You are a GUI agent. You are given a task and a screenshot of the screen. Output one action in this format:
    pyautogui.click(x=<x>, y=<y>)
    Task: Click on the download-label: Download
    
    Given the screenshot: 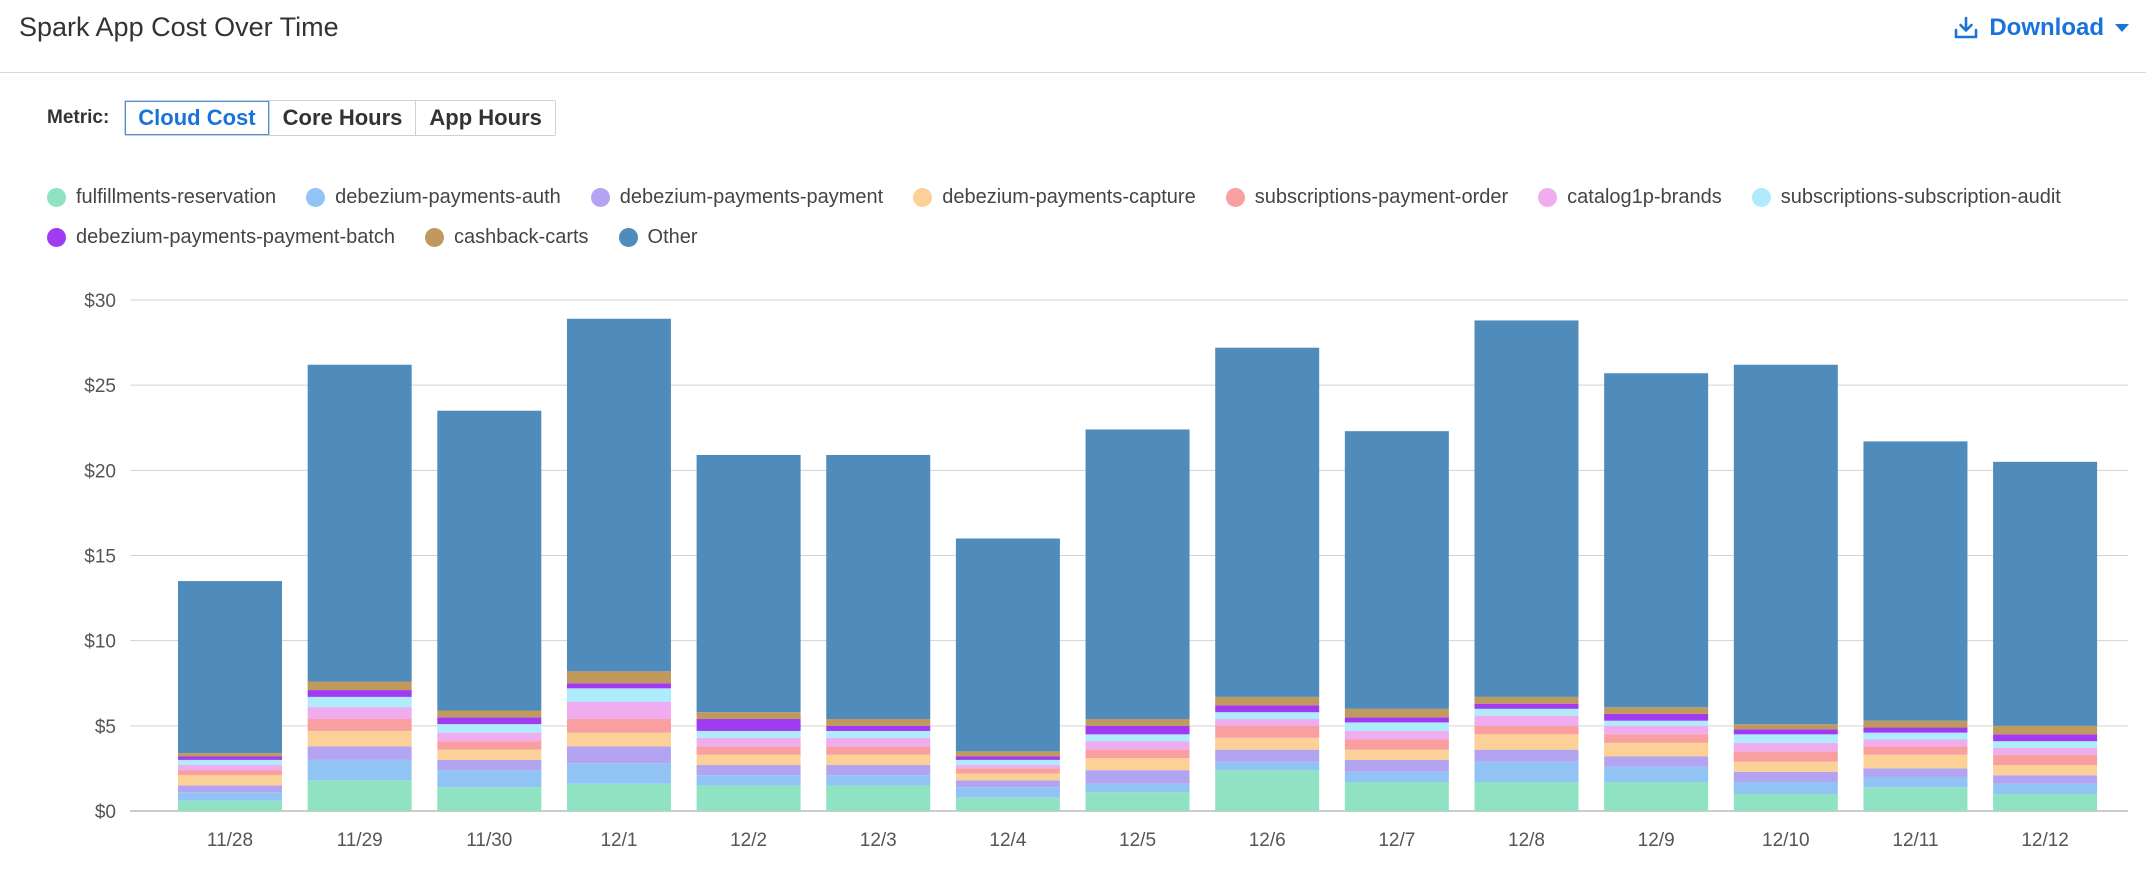 What is the action you would take?
    pyautogui.click(x=2046, y=27)
    